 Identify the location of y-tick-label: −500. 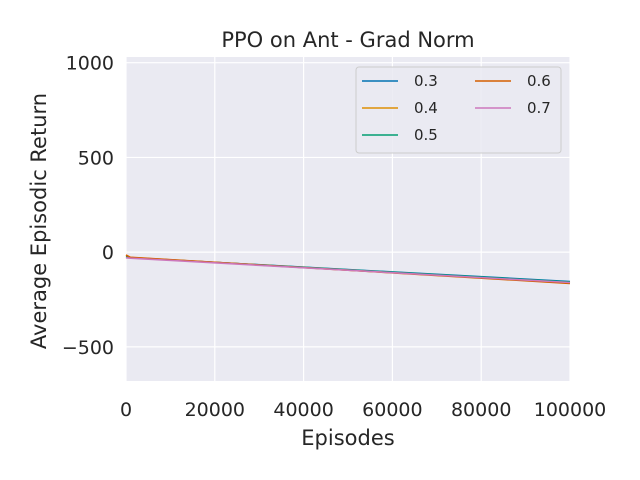
(88, 348).